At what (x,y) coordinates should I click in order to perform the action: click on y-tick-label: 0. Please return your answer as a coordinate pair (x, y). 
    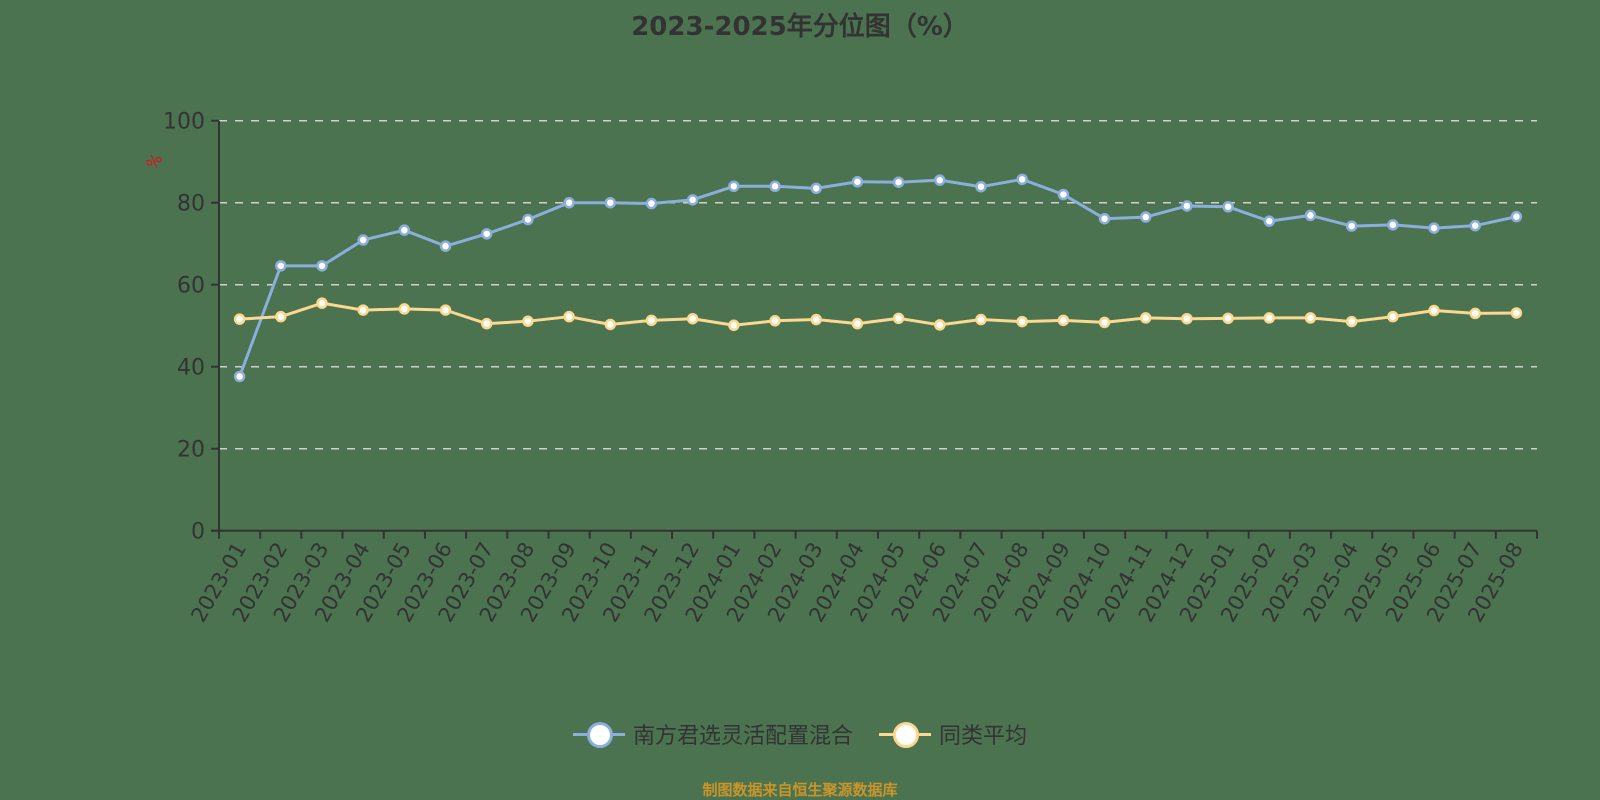
    Looking at the image, I should click on (198, 532).